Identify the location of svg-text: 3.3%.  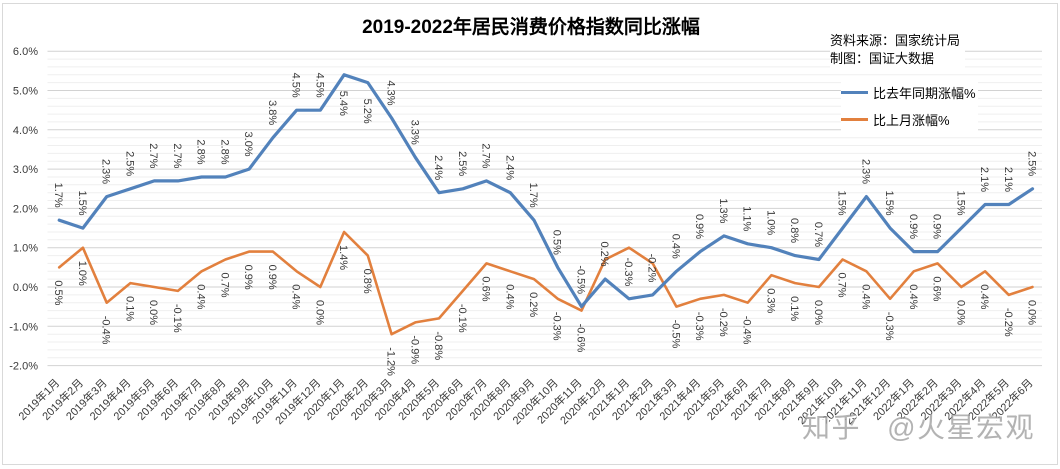
(414, 132).